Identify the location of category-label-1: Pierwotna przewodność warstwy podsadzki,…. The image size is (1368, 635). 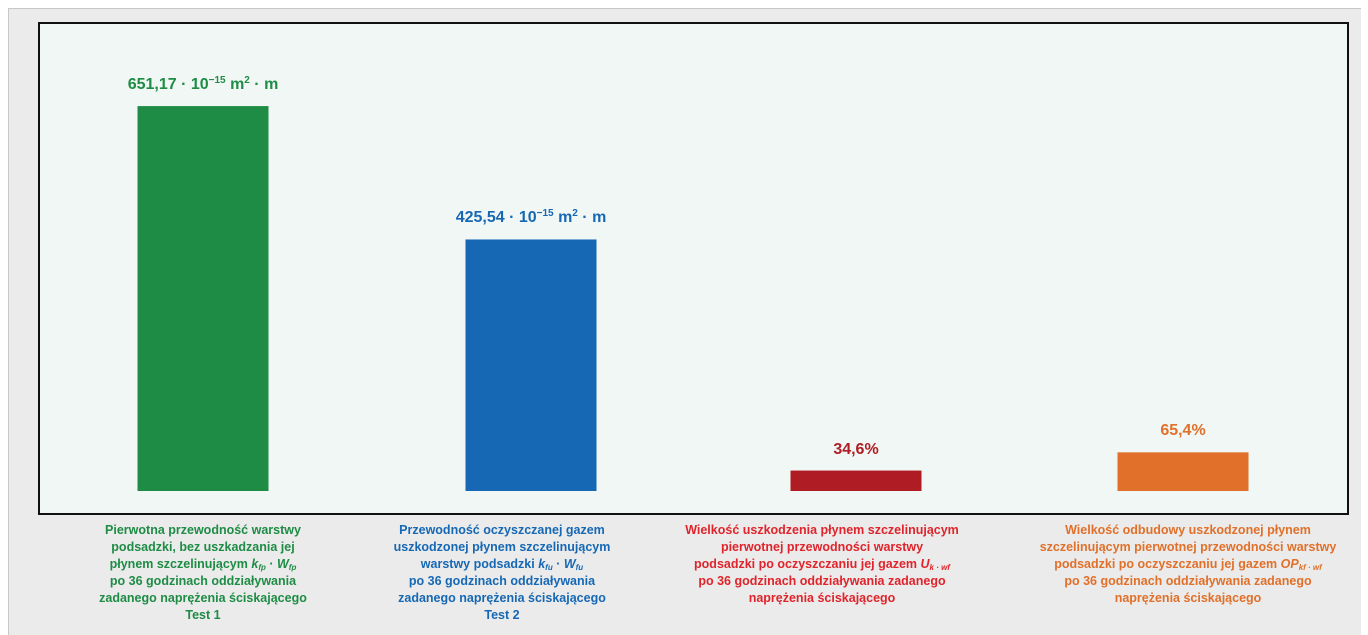
(203, 572).